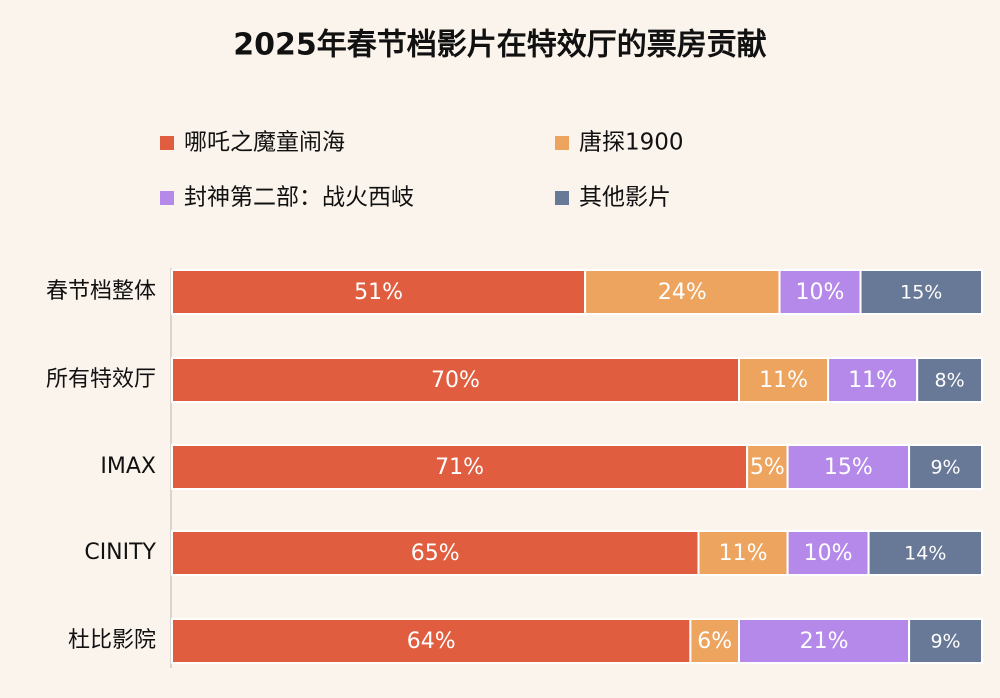 The width and height of the screenshot is (1000, 698). I want to click on value-label: 14%, so click(925, 554).